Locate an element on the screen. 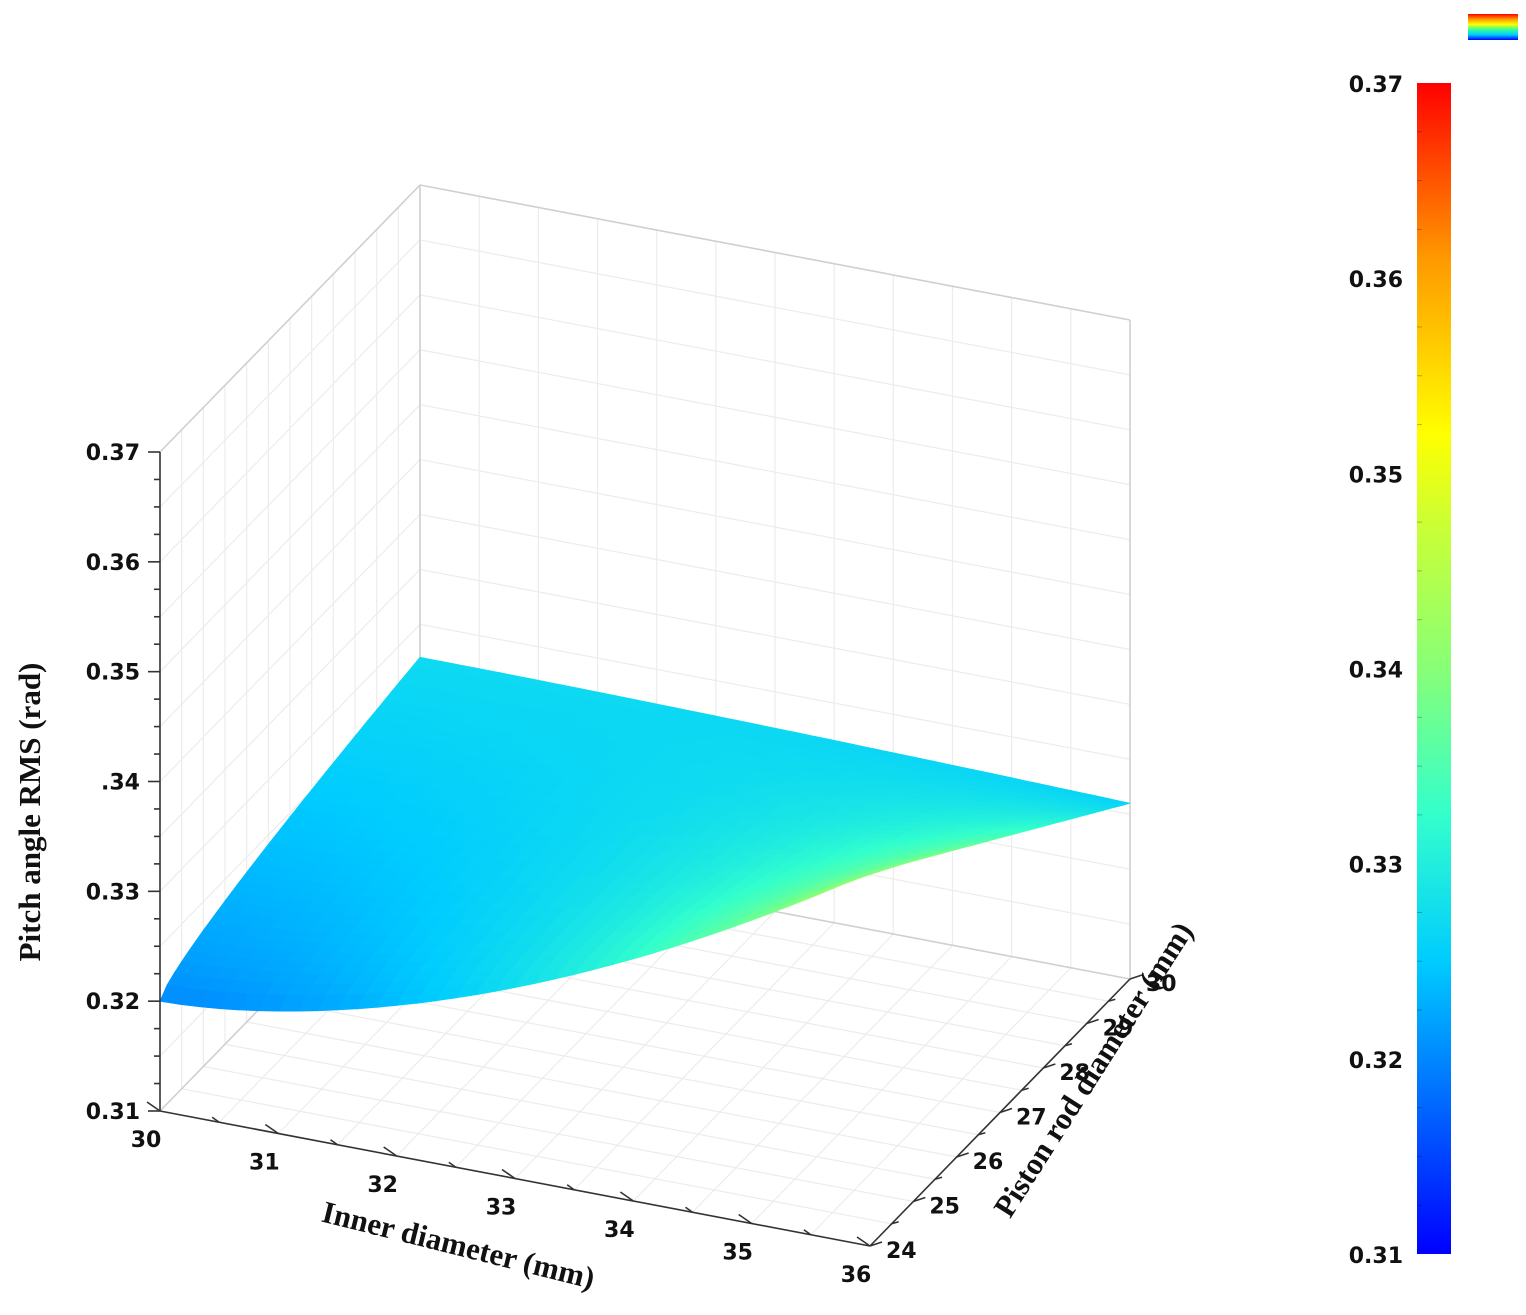  colormap-icon is located at coordinates (1493, 27).